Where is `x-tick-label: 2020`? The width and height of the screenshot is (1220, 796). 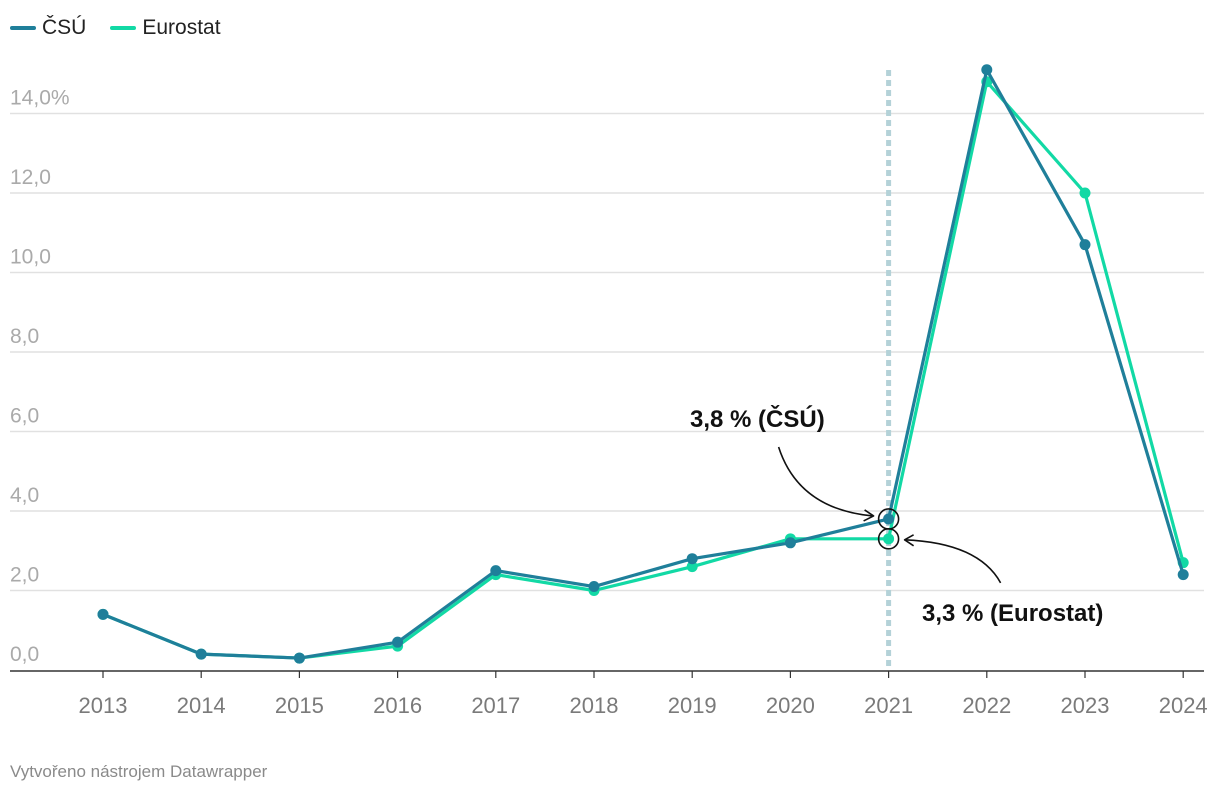 x-tick-label: 2020 is located at coordinates (790, 705).